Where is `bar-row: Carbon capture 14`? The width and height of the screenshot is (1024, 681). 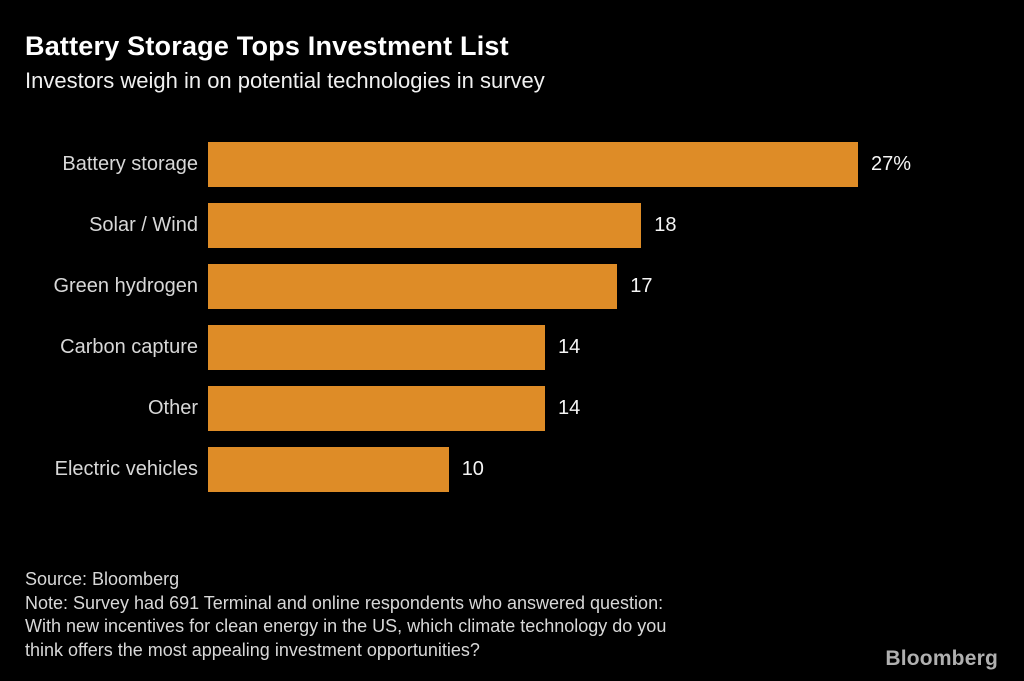
bar-row: Carbon capture 14 is located at coordinates (512, 347).